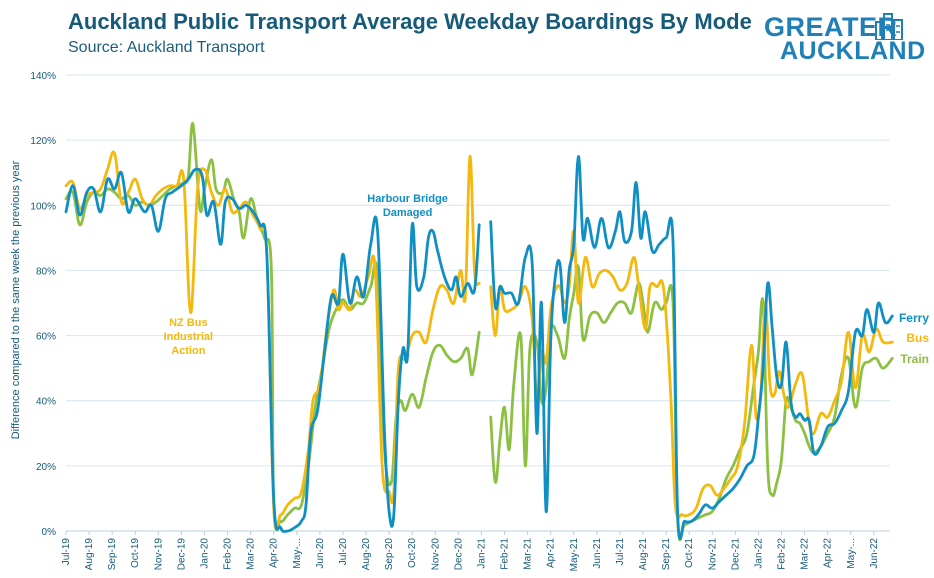 The image size is (934, 578). What do you see at coordinates (274, 553) in the screenshot?
I see `x-tick-label: Apr-20` at bounding box center [274, 553].